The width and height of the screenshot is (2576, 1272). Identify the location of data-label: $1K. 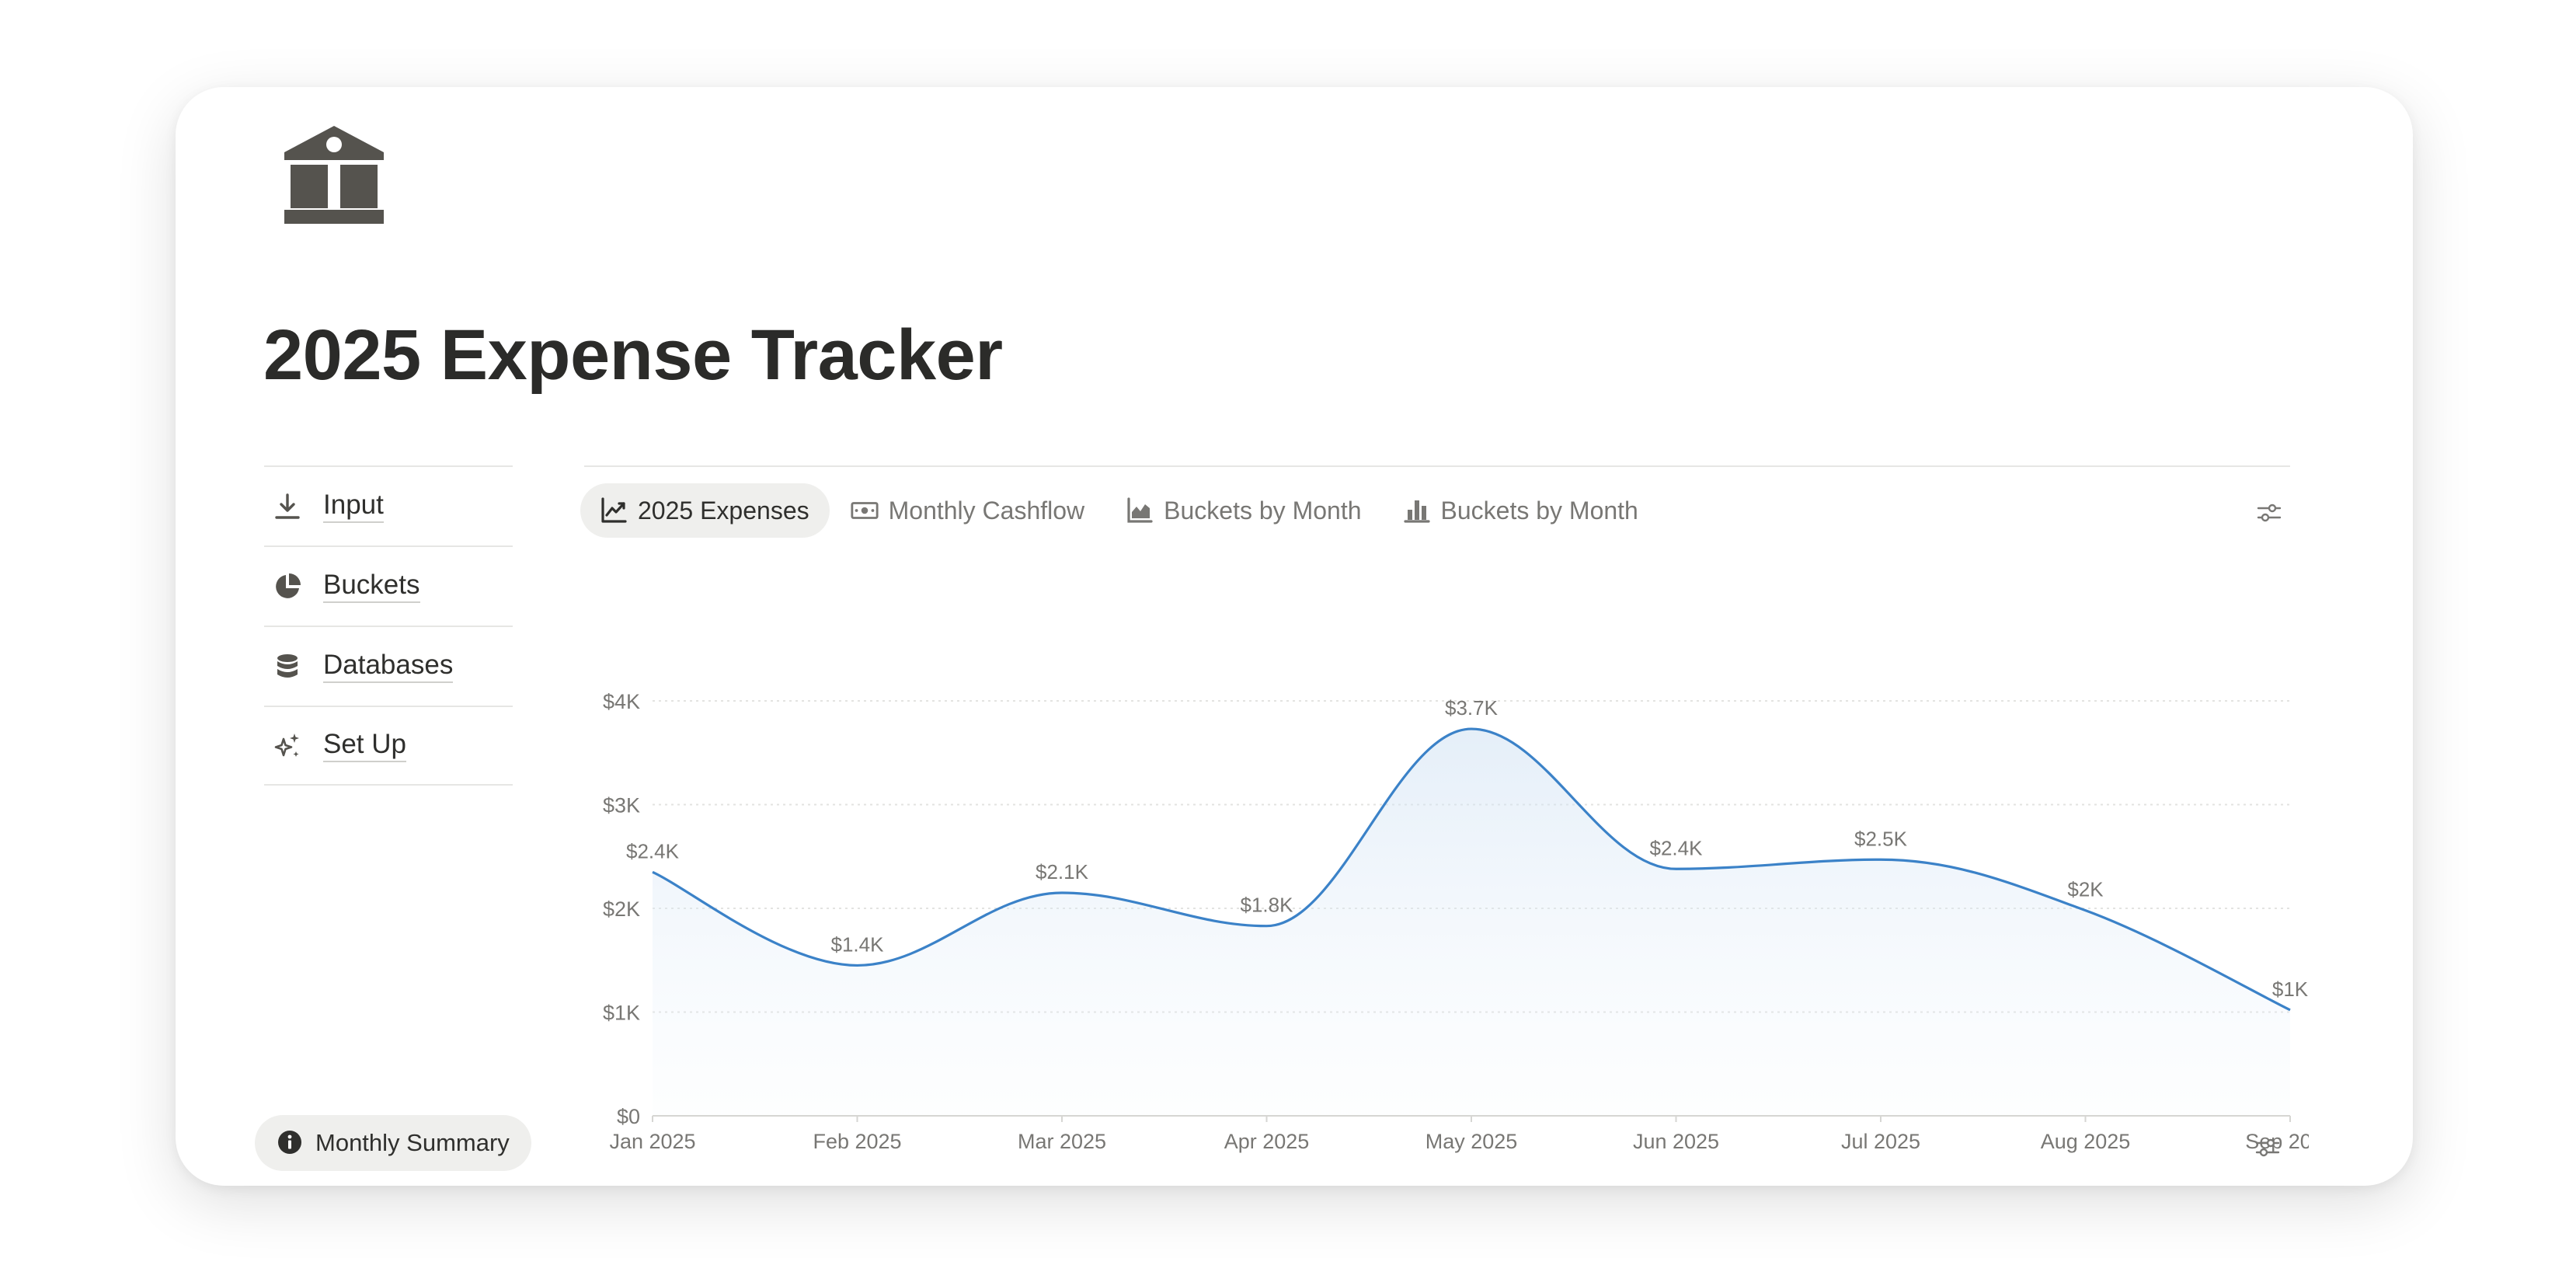
(2290, 989).